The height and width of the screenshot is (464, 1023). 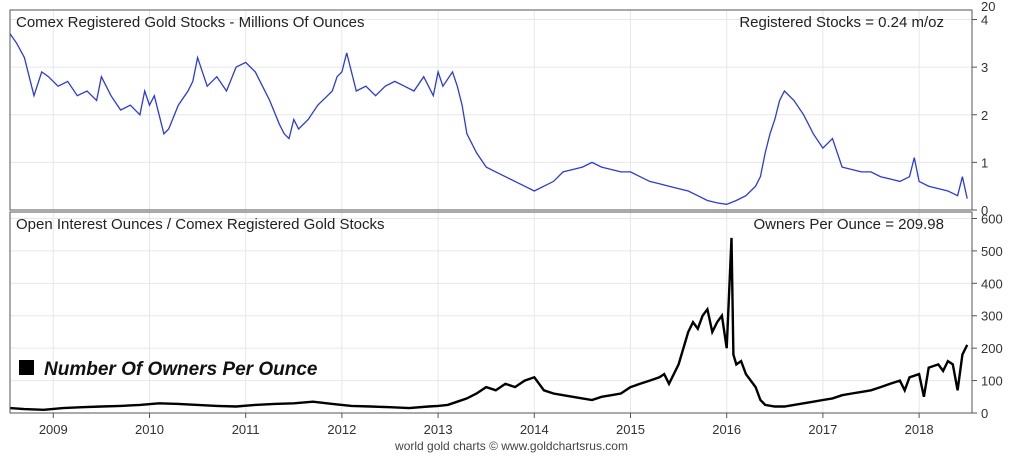 What do you see at coordinates (992, 218) in the screenshot?
I see `bottom-y-tick-label: 600` at bounding box center [992, 218].